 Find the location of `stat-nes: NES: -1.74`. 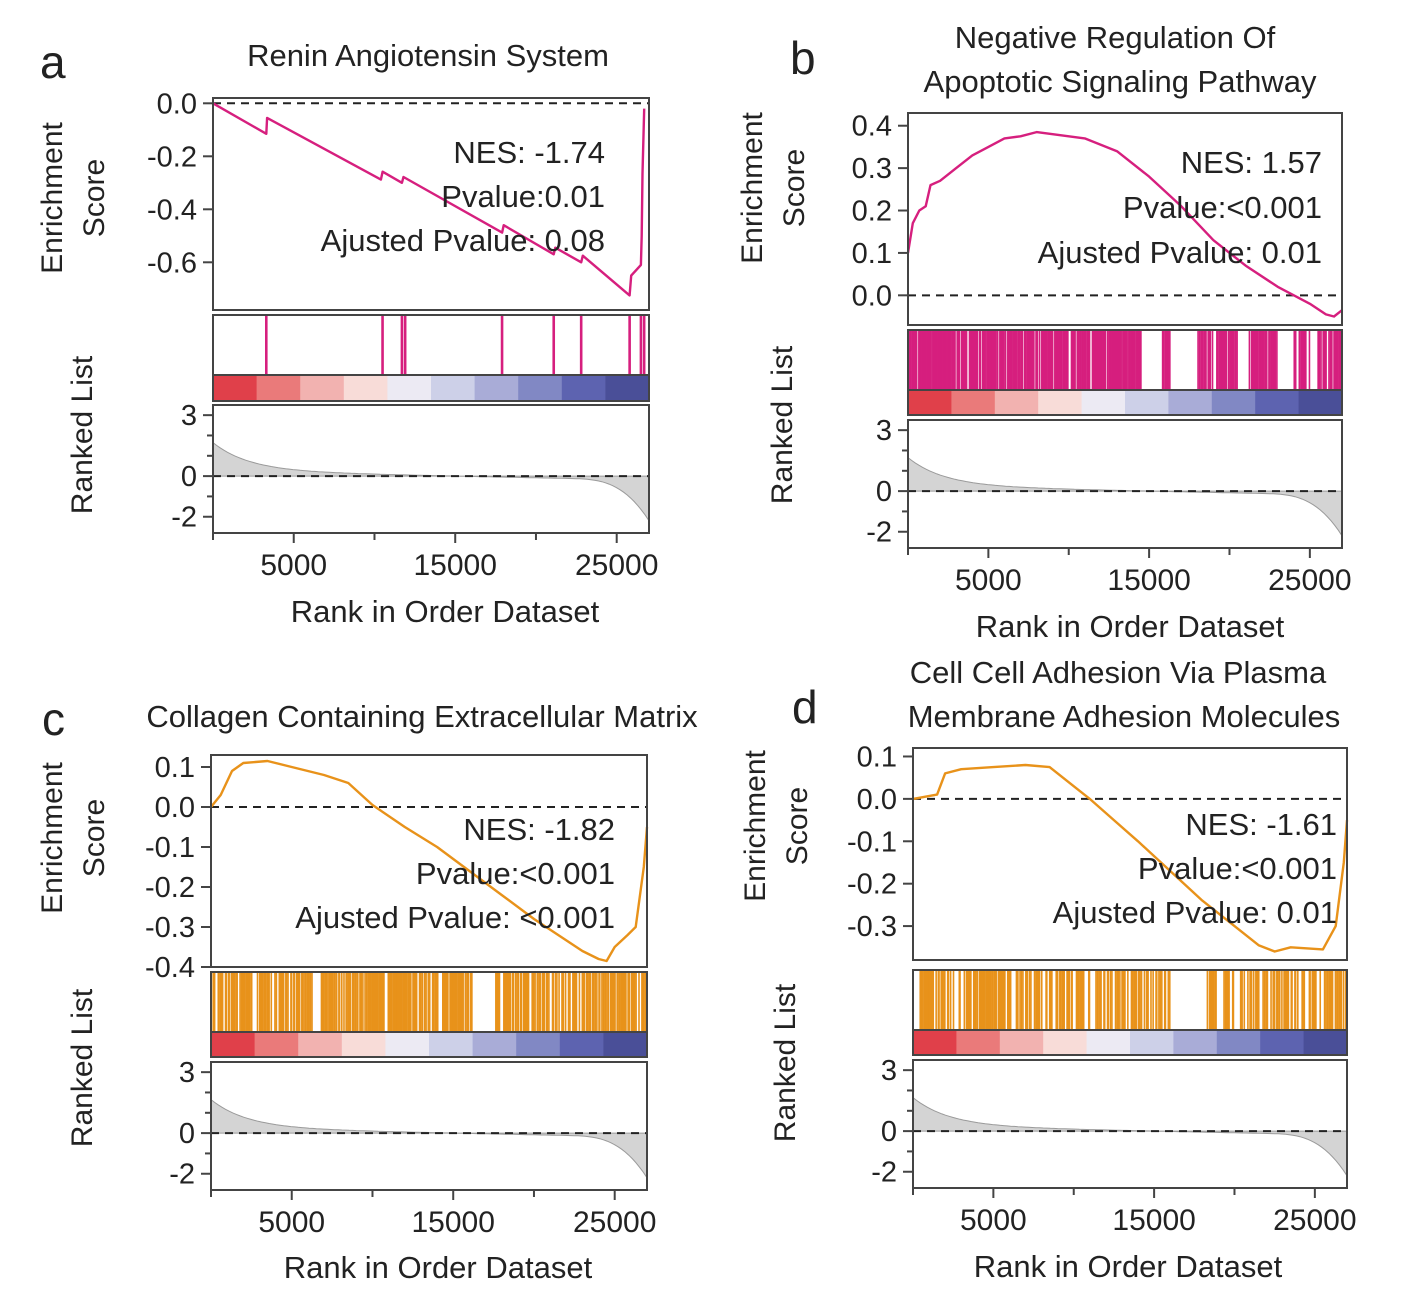

stat-nes: NES: -1.74 is located at coordinates (529, 152).